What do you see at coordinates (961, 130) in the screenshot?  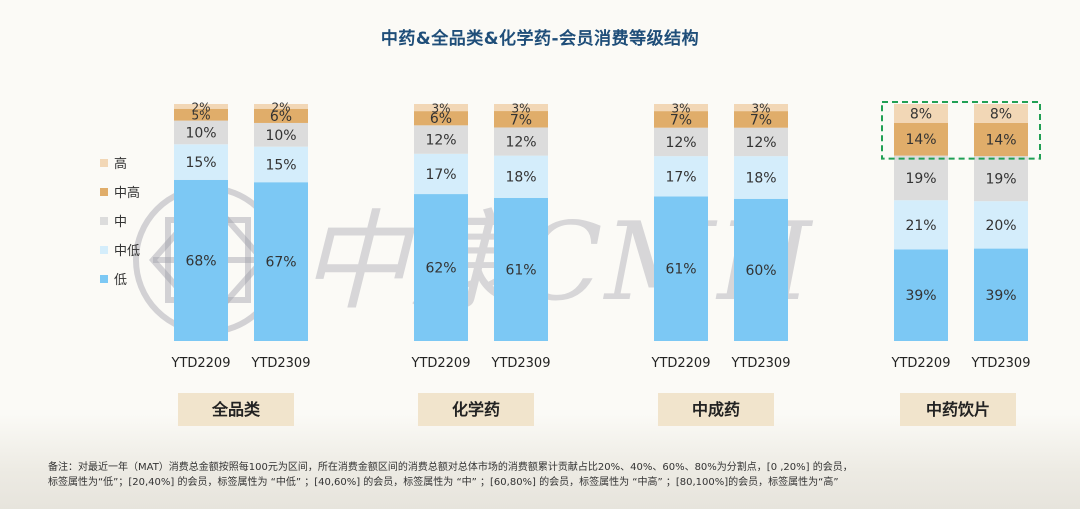 I see `highlight-box` at bounding box center [961, 130].